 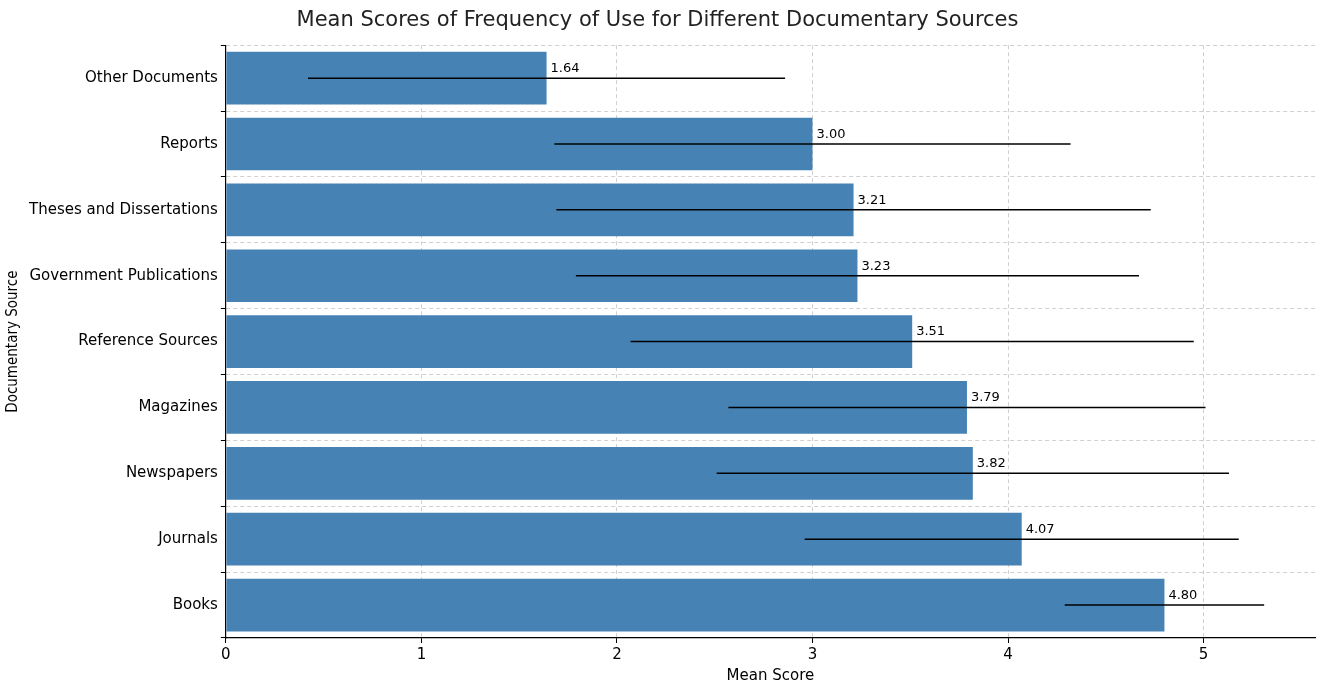 What do you see at coordinates (985, 397) in the screenshot?
I see `data-label: 3.79` at bounding box center [985, 397].